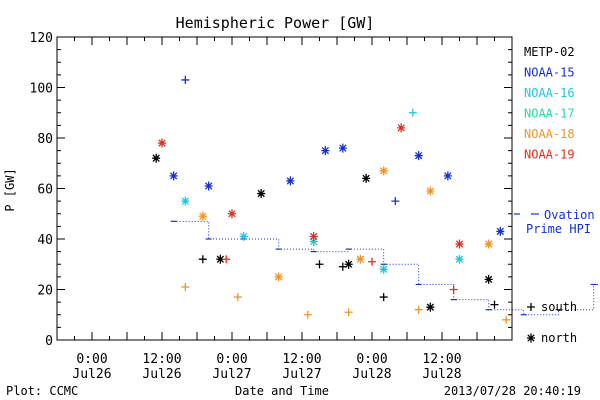 The width and height of the screenshot is (600, 400). What do you see at coordinates (10, 189) in the screenshot?
I see `y-axis-label: P [GW]` at bounding box center [10, 189].